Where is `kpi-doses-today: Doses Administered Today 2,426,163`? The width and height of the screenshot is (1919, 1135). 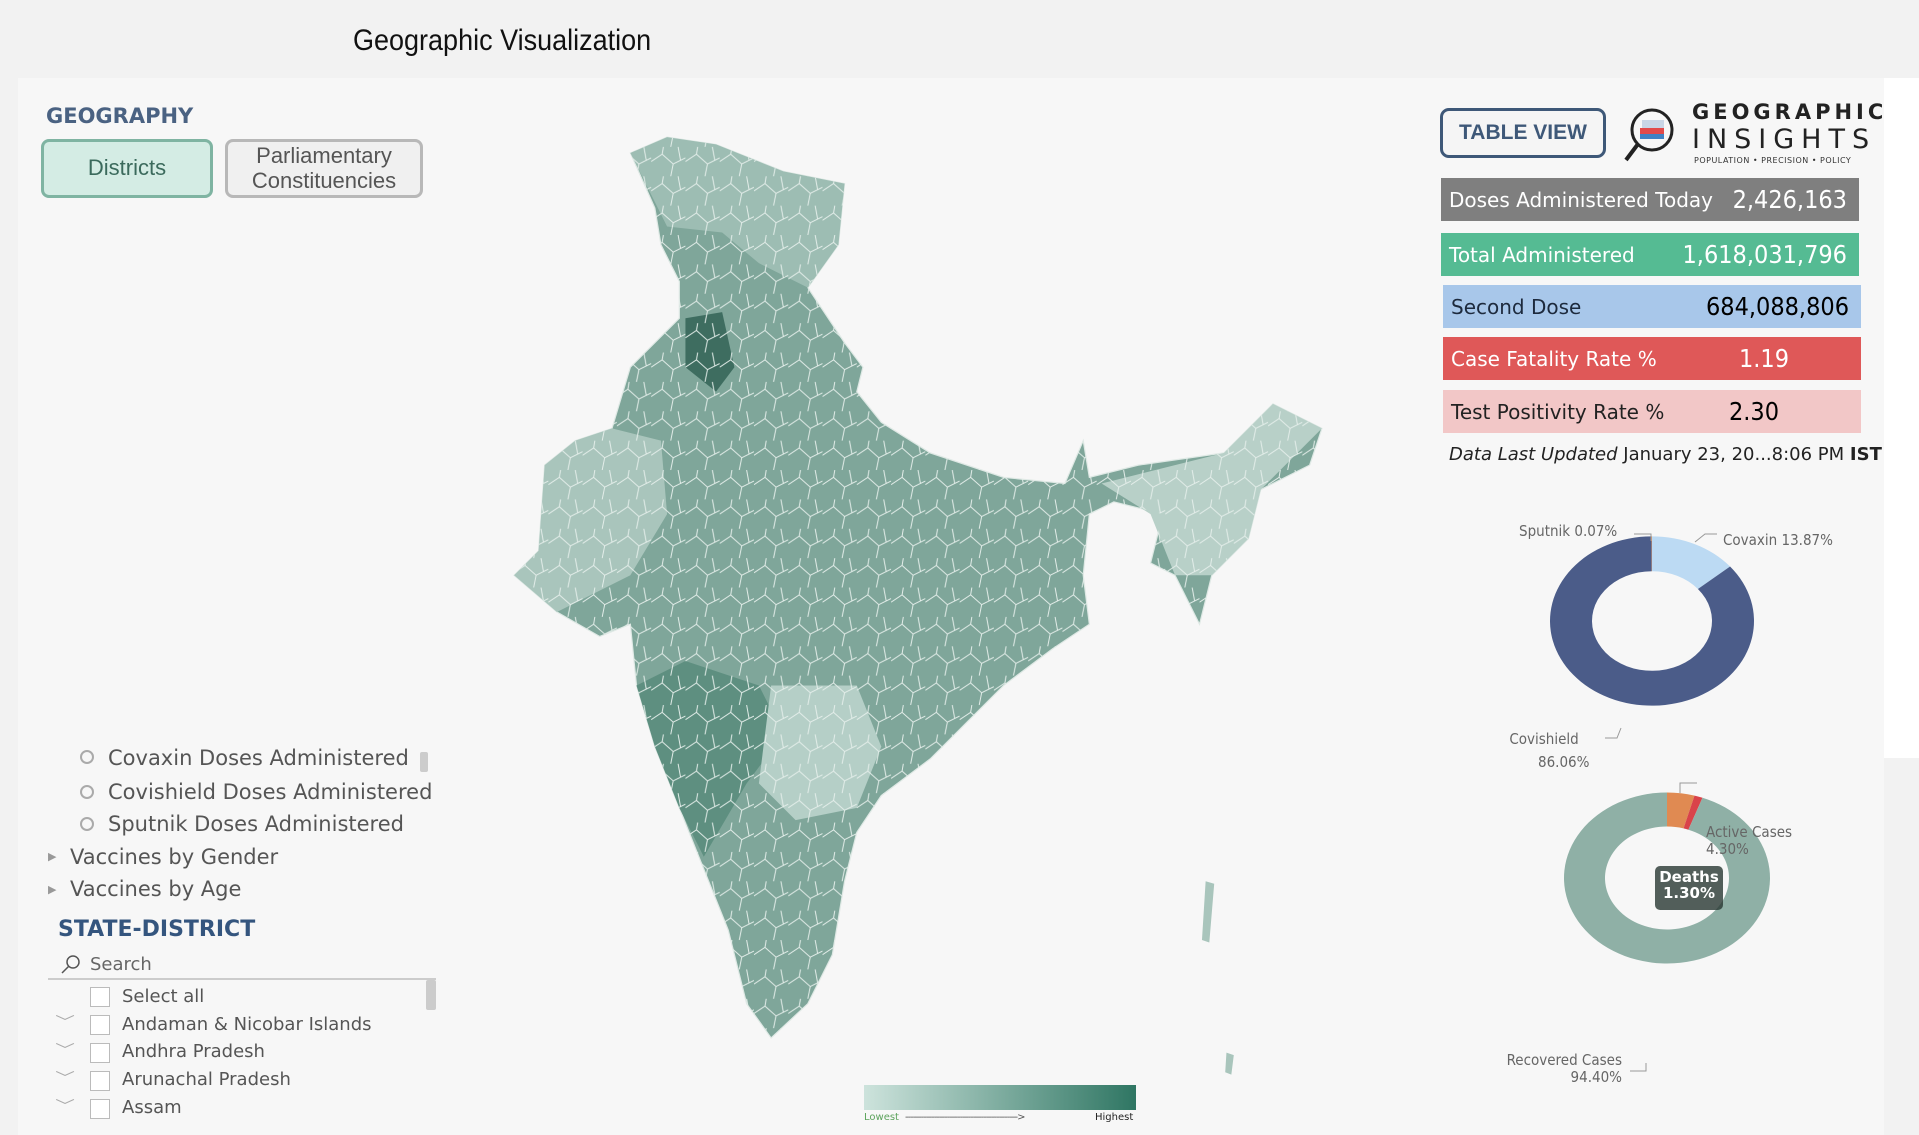 kpi-doses-today: Doses Administered Today 2,426,163 is located at coordinates (1650, 199).